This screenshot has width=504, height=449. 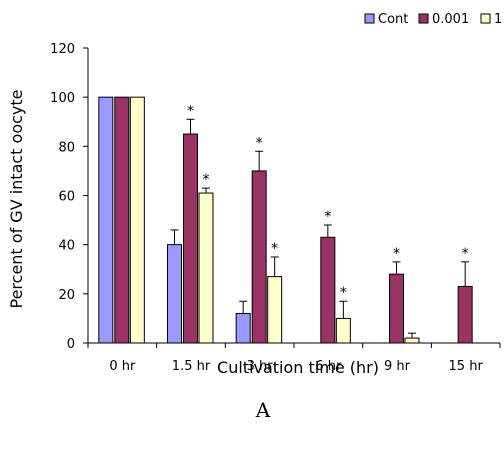 I want to click on y-tick-label: 120, so click(x=62, y=49).